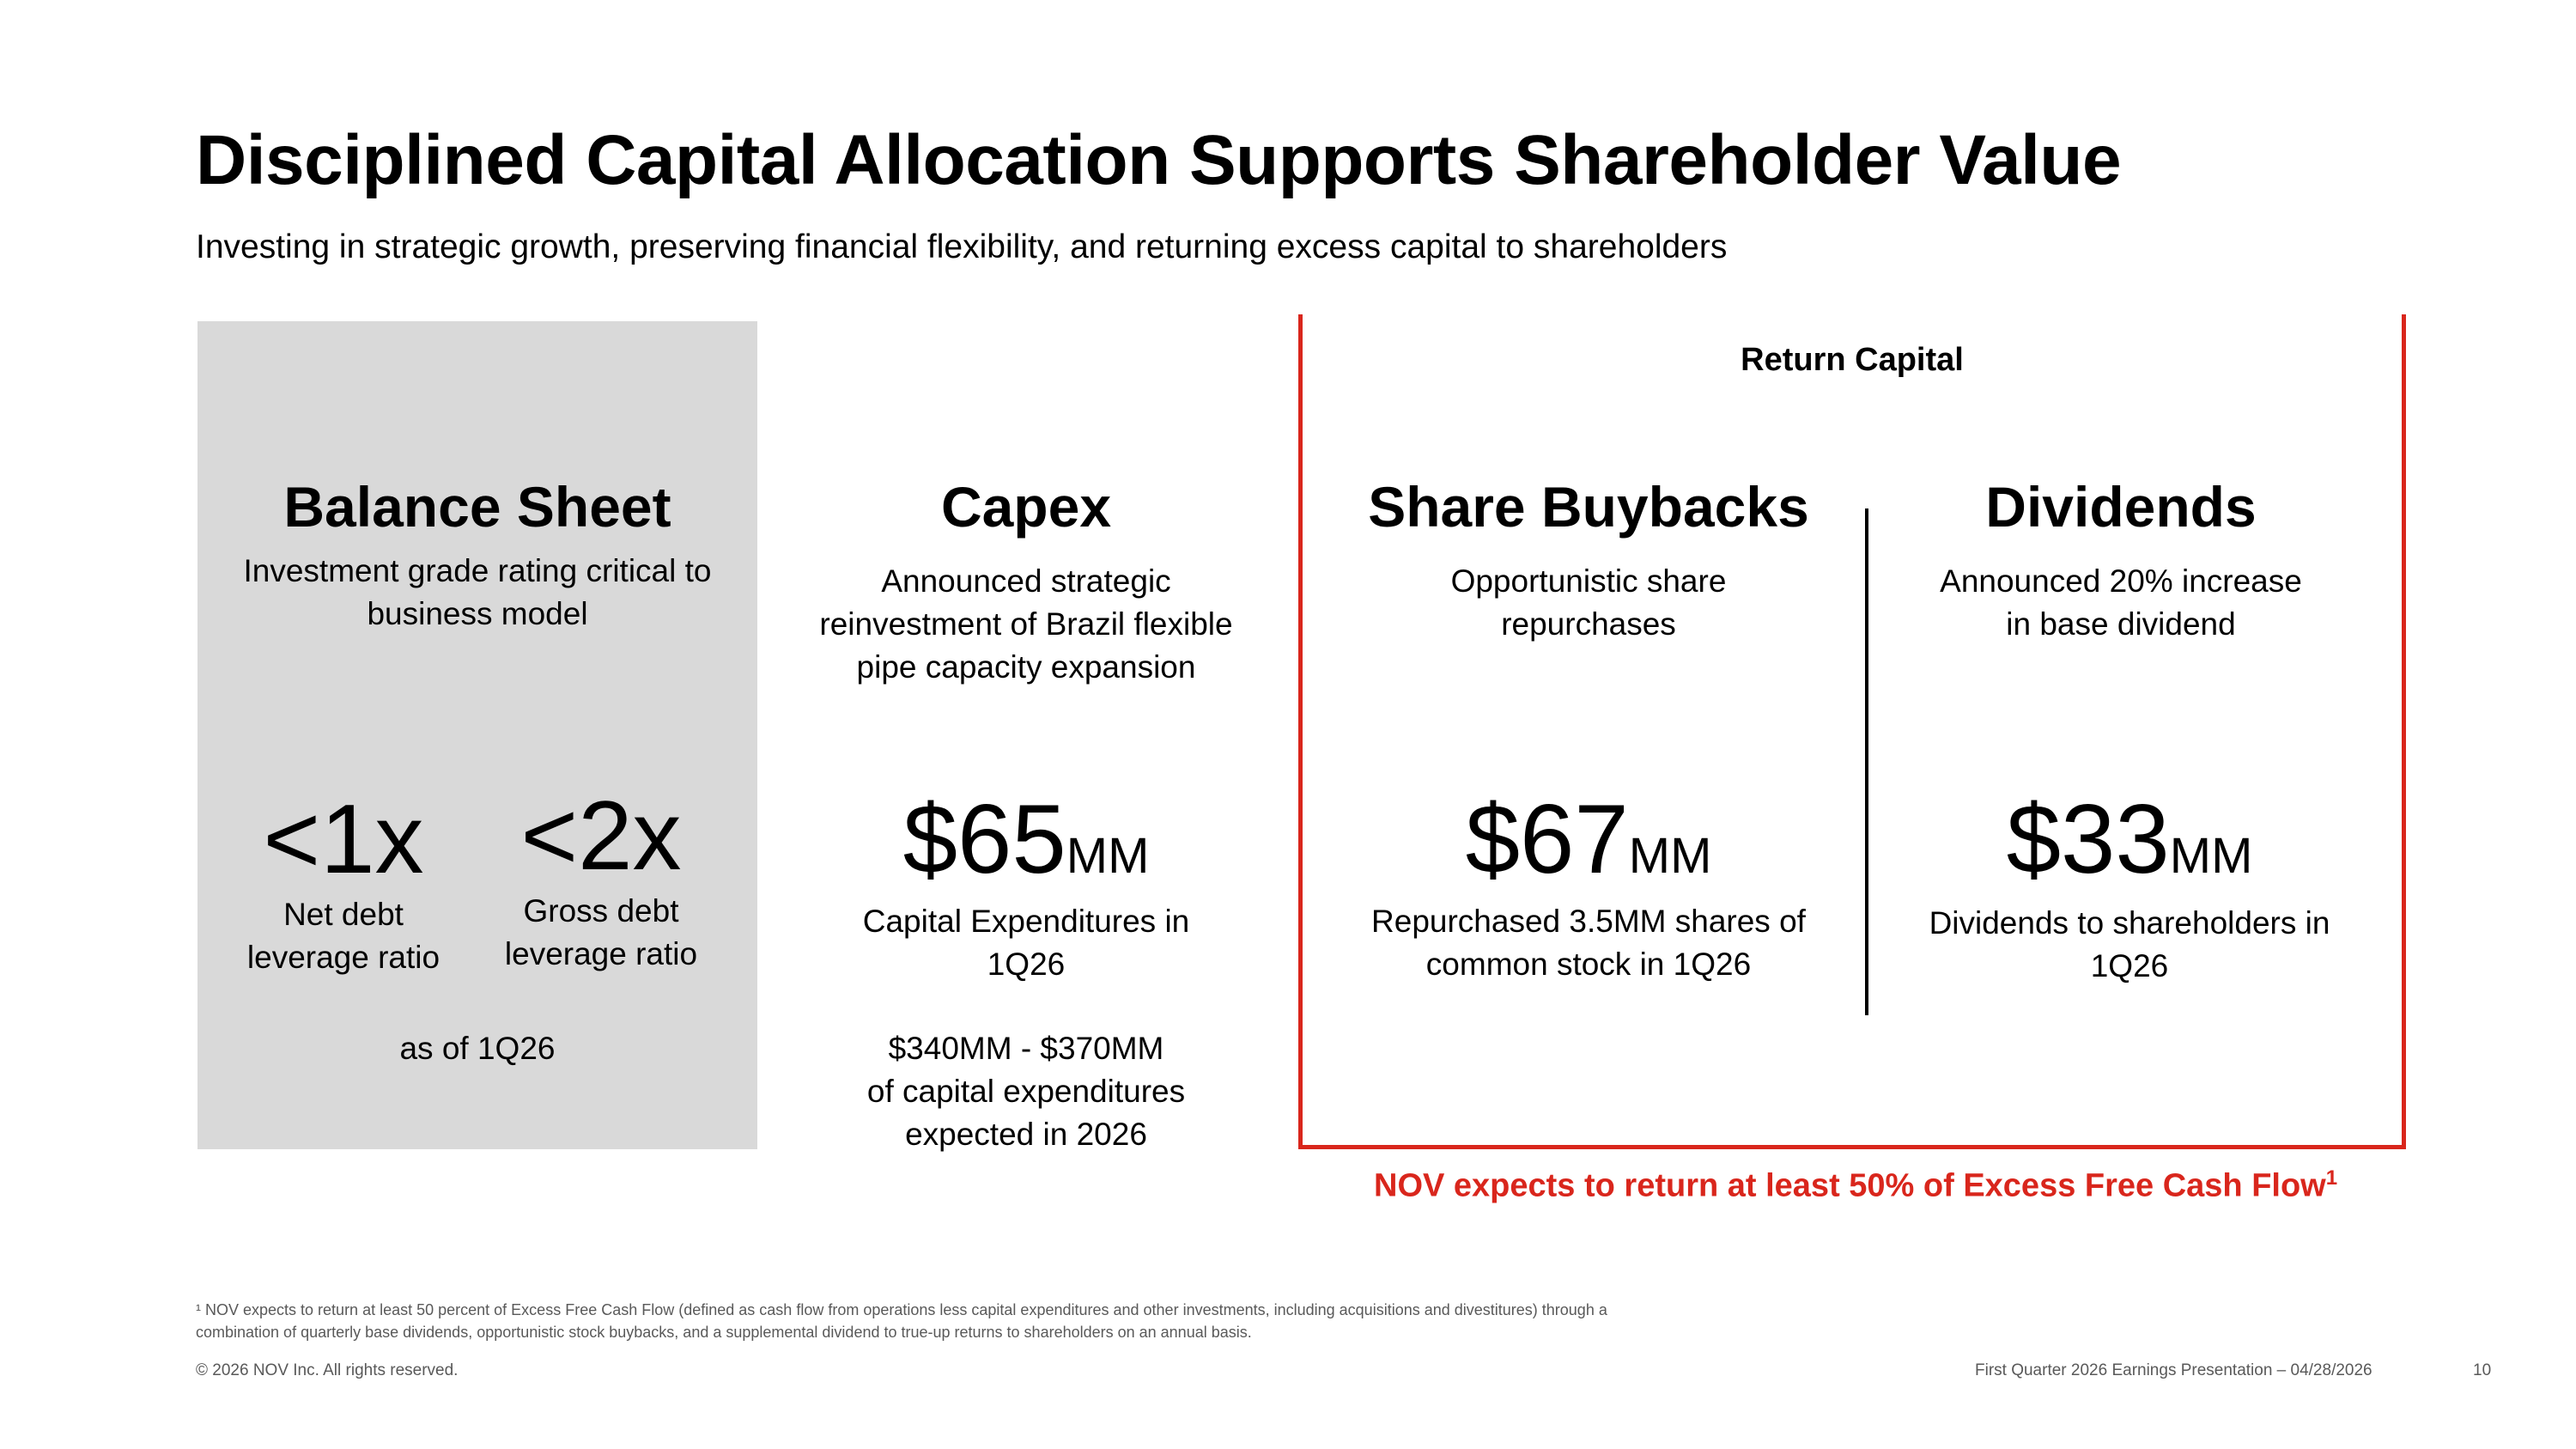  Describe the element at coordinates (1866, 761) in the screenshot. I see `return-capital-divider` at that location.